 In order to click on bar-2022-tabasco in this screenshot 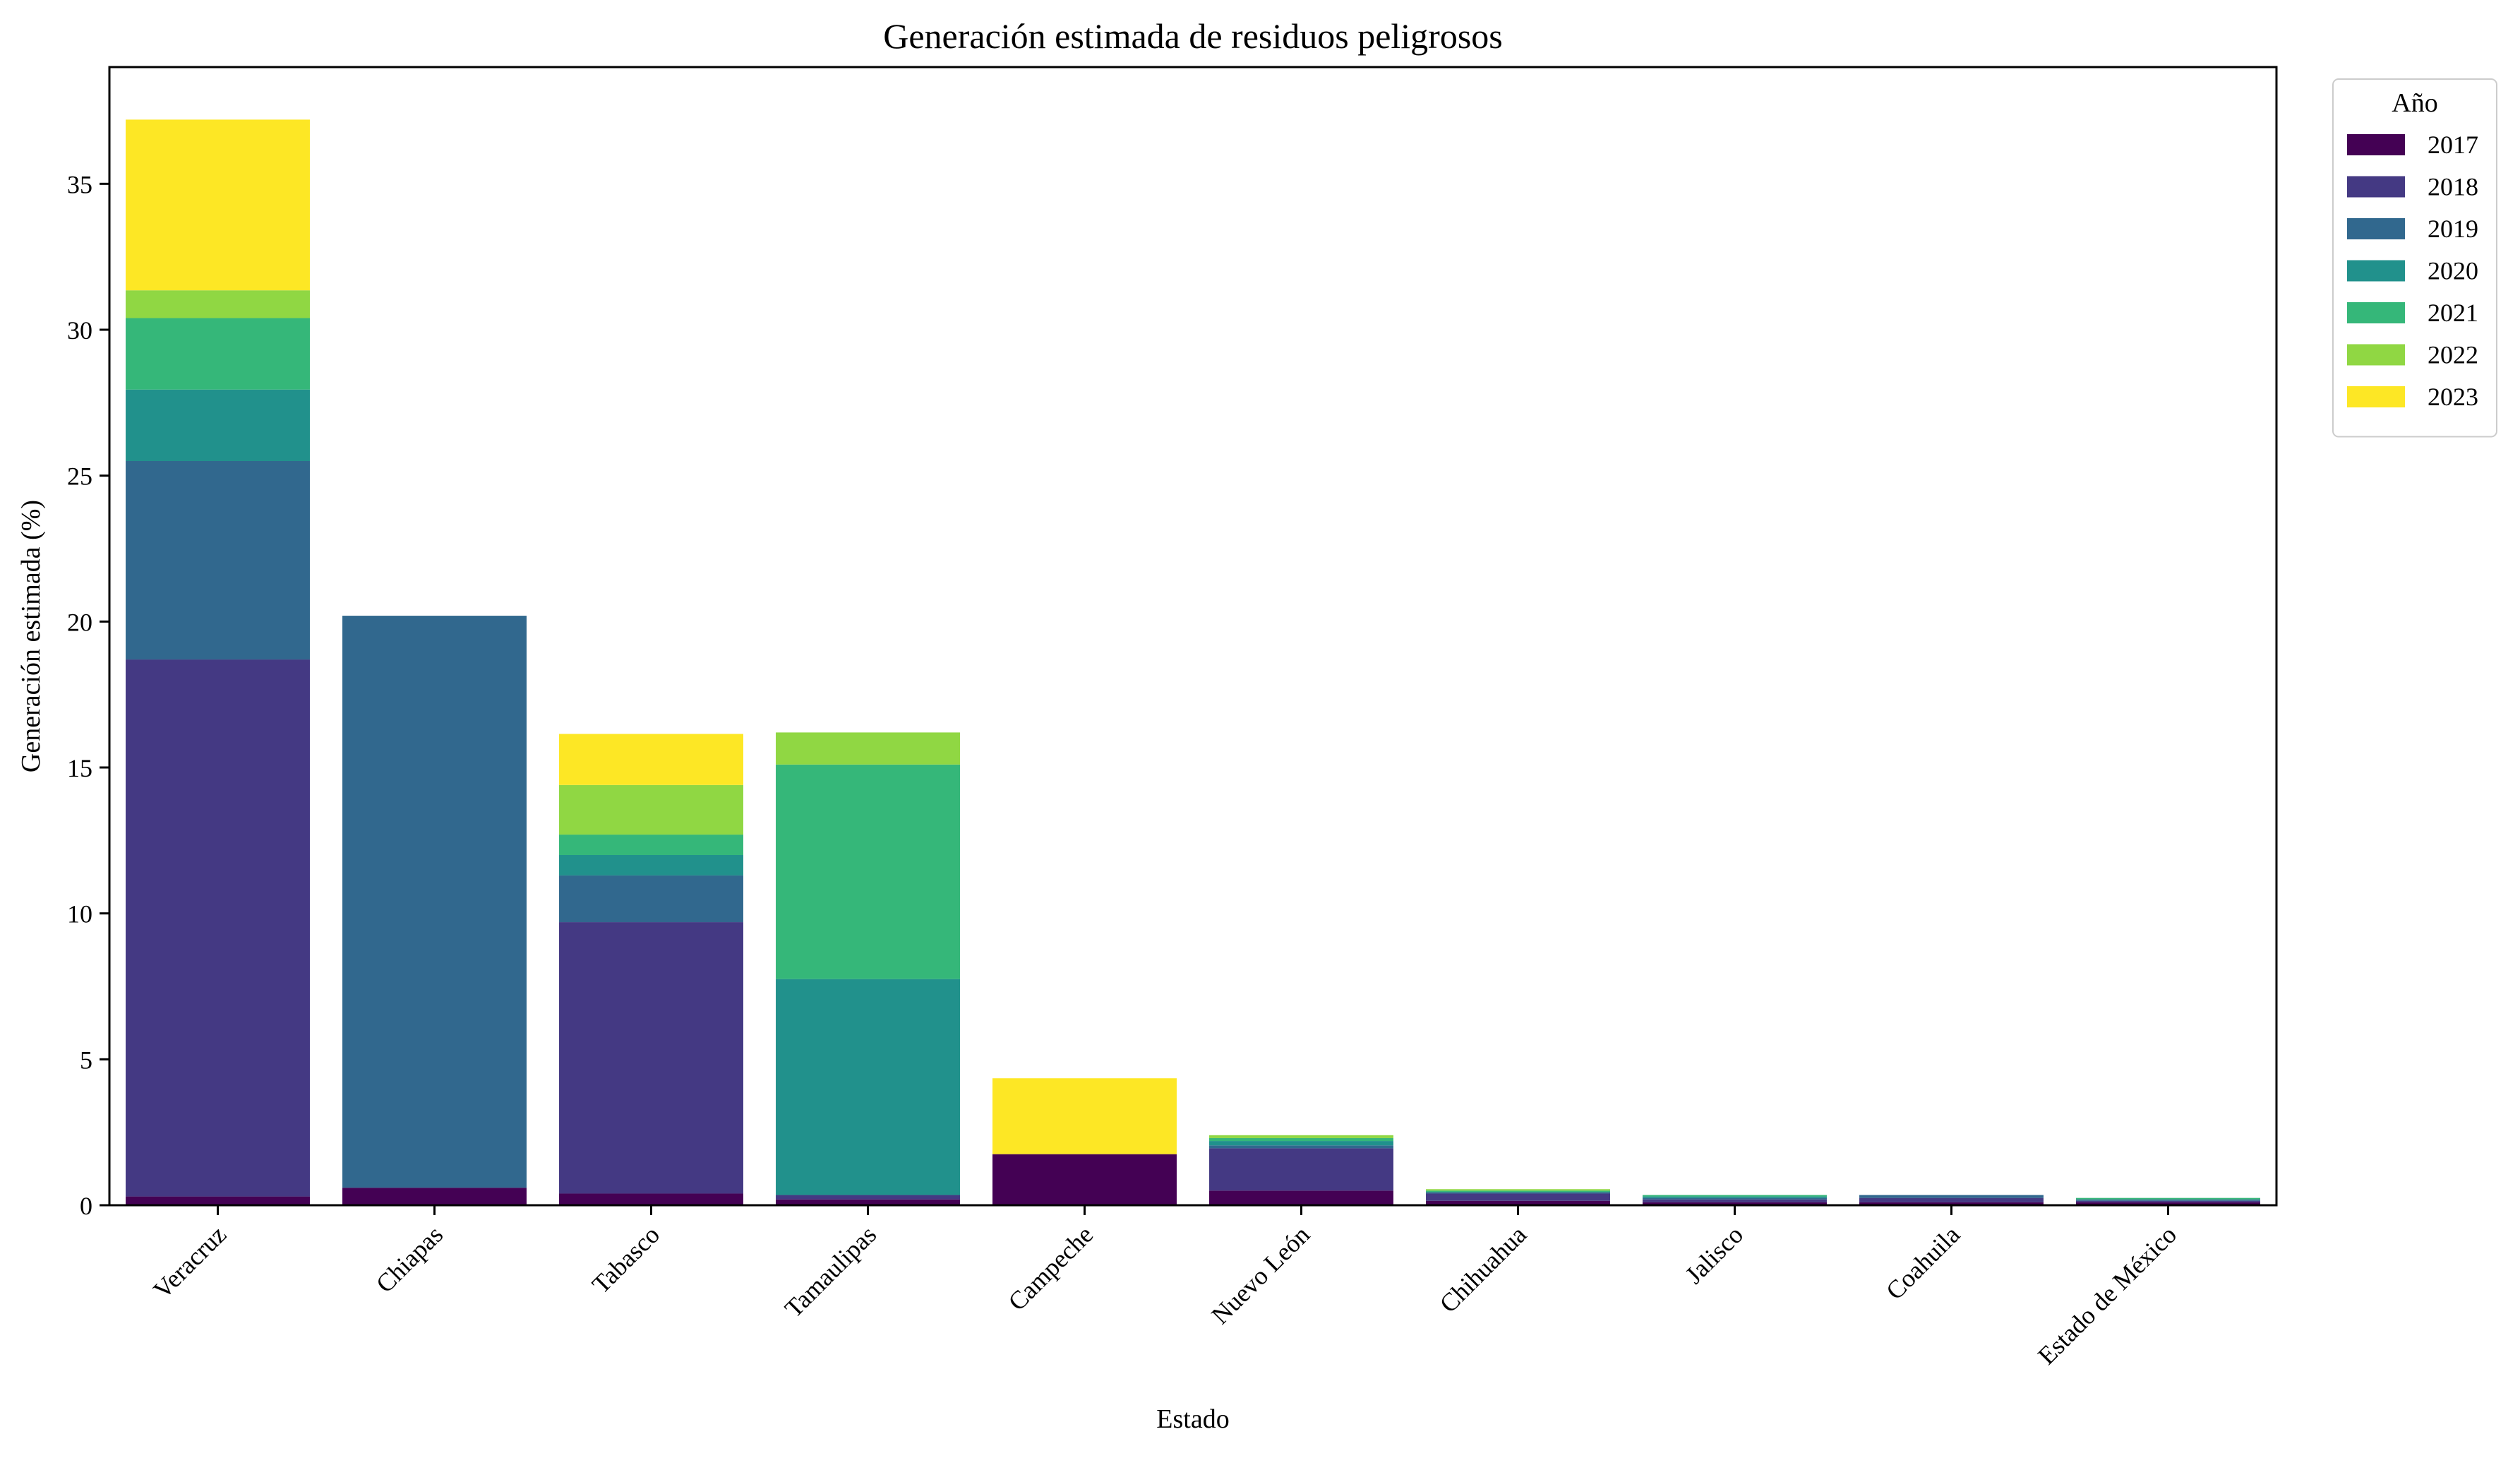, I will do `click(651, 809)`.